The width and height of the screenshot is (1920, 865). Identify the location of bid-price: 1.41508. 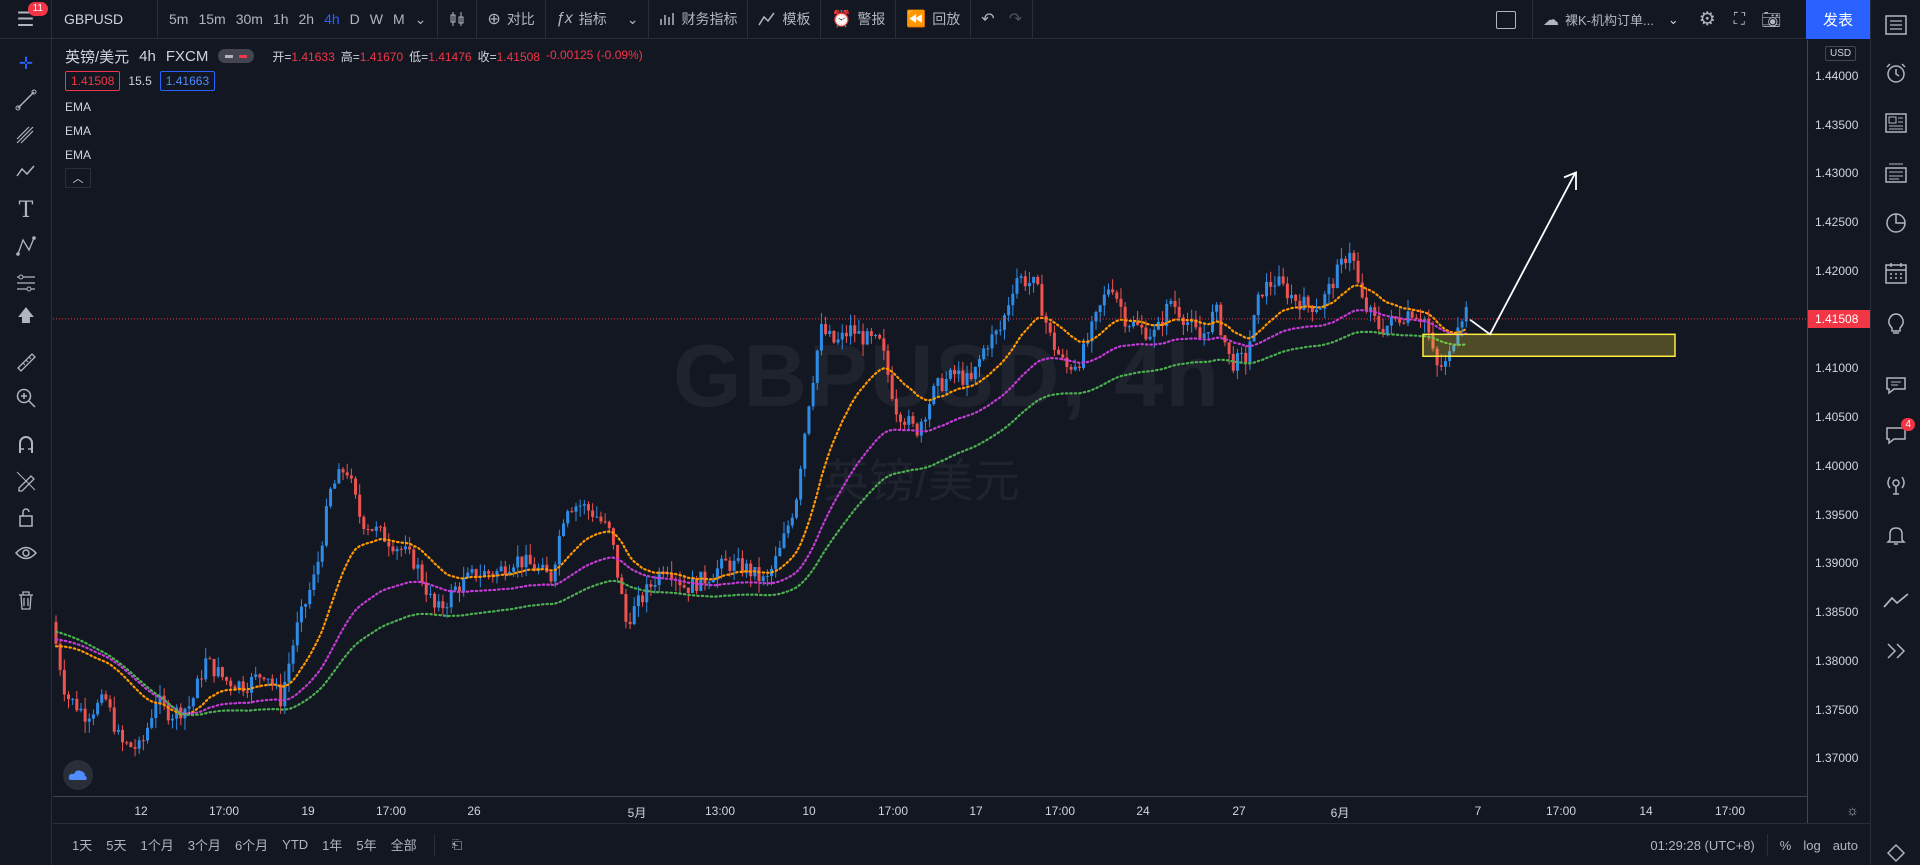
(93, 81).